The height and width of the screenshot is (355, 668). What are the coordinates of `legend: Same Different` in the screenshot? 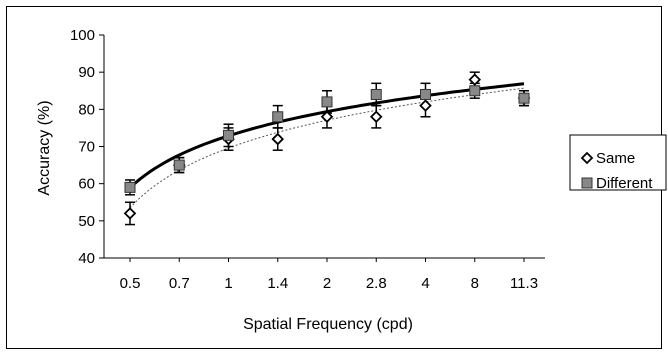 It's located at (618, 163).